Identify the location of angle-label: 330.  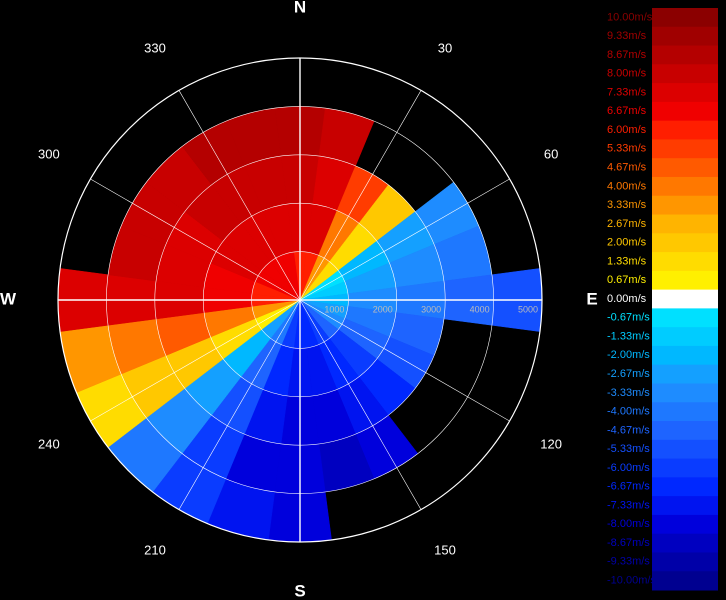
(155, 47).